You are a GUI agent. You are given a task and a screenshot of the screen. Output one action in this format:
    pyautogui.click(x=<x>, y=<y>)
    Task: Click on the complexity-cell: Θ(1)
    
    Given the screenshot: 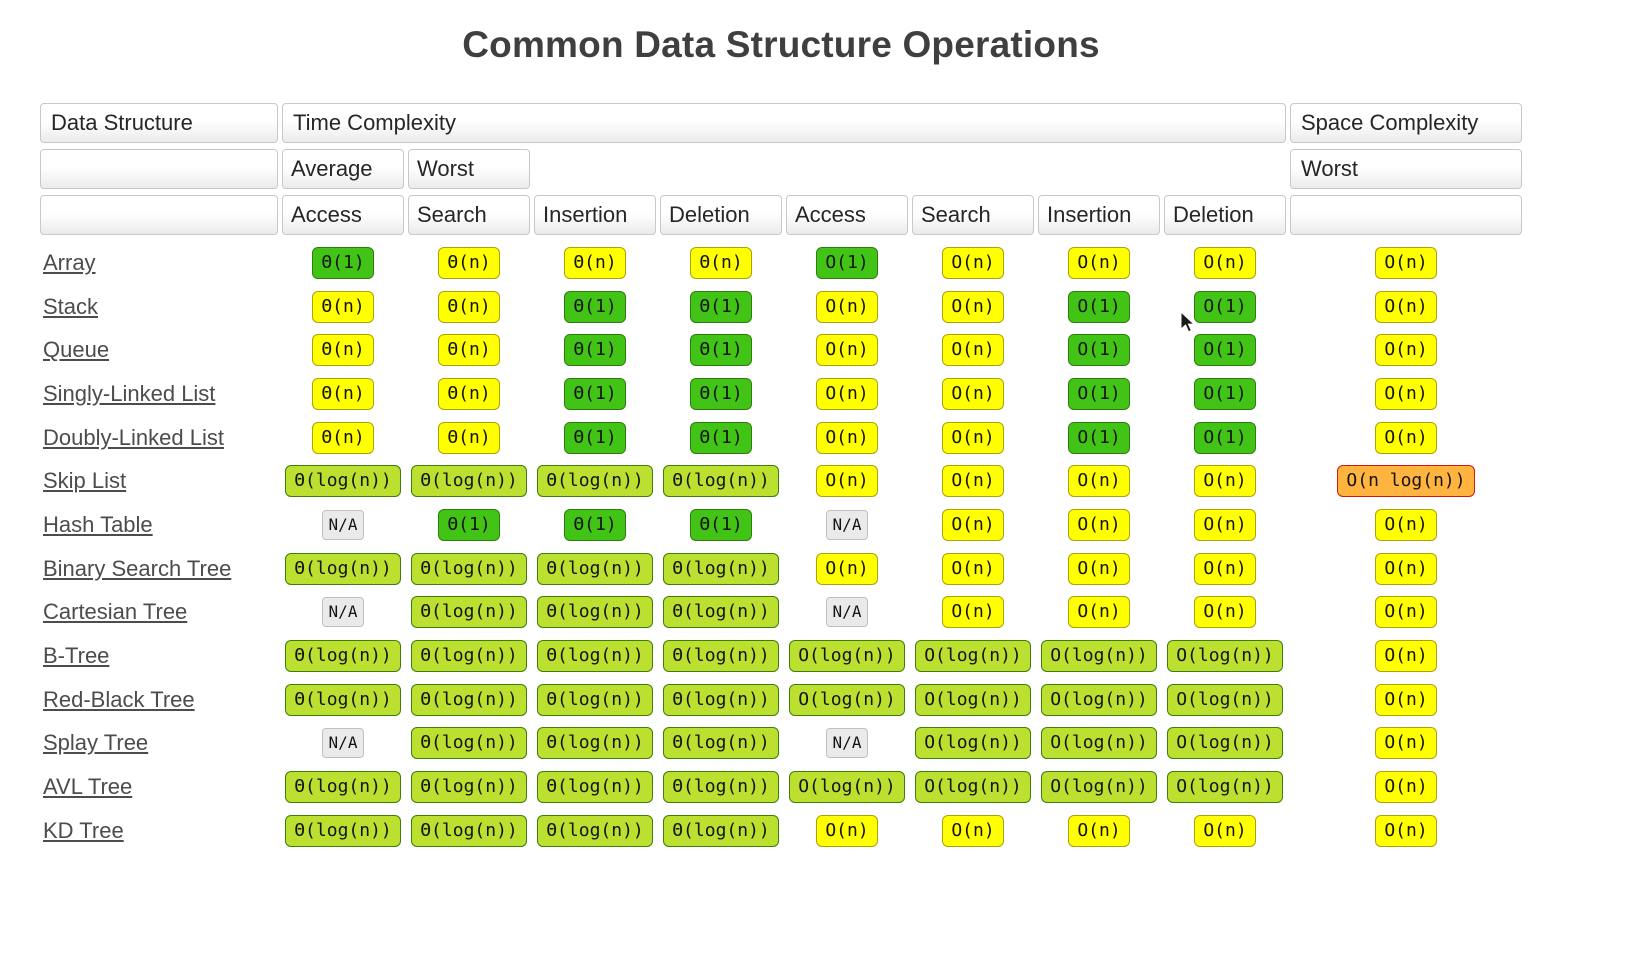 What is the action you would take?
    pyautogui.click(x=595, y=393)
    